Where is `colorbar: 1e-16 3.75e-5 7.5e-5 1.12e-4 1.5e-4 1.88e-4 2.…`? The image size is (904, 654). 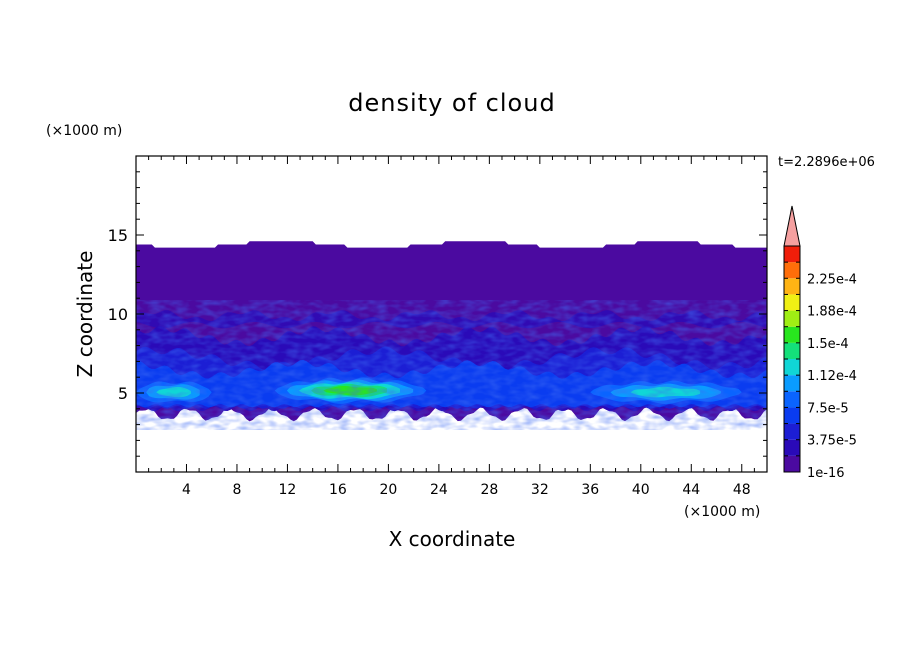 colorbar: 1e-16 3.75e-5 7.5e-5 1.12e-4 1.5e-4 1.88e-4 2.… is located at coordinates (820, 343).